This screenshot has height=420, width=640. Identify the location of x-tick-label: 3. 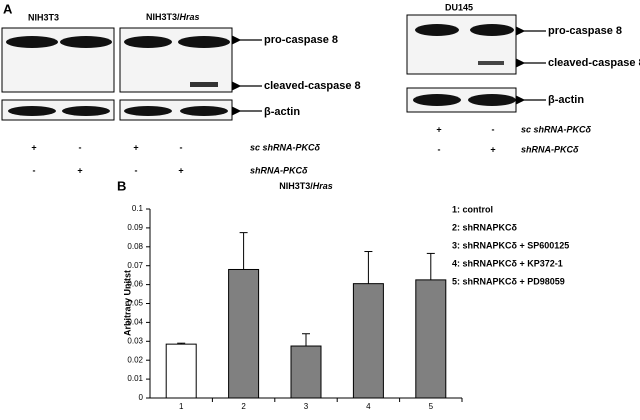
(306, 406).